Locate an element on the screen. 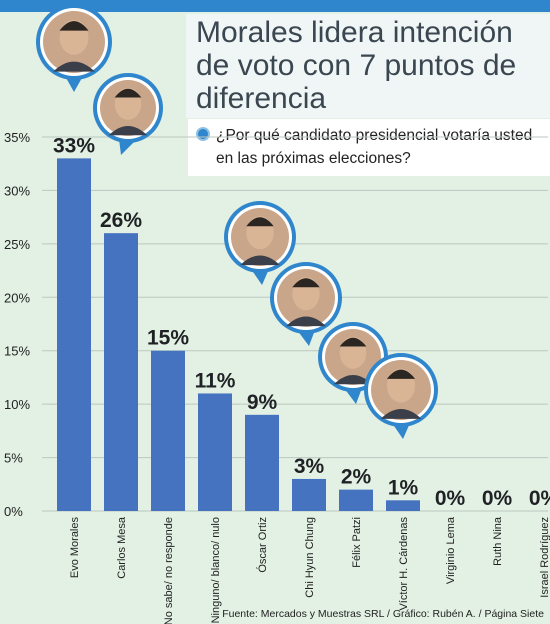 This screenshot has width=550, height=624. x-tick-label: Virginio Lema is located at coordinates (451, 550).